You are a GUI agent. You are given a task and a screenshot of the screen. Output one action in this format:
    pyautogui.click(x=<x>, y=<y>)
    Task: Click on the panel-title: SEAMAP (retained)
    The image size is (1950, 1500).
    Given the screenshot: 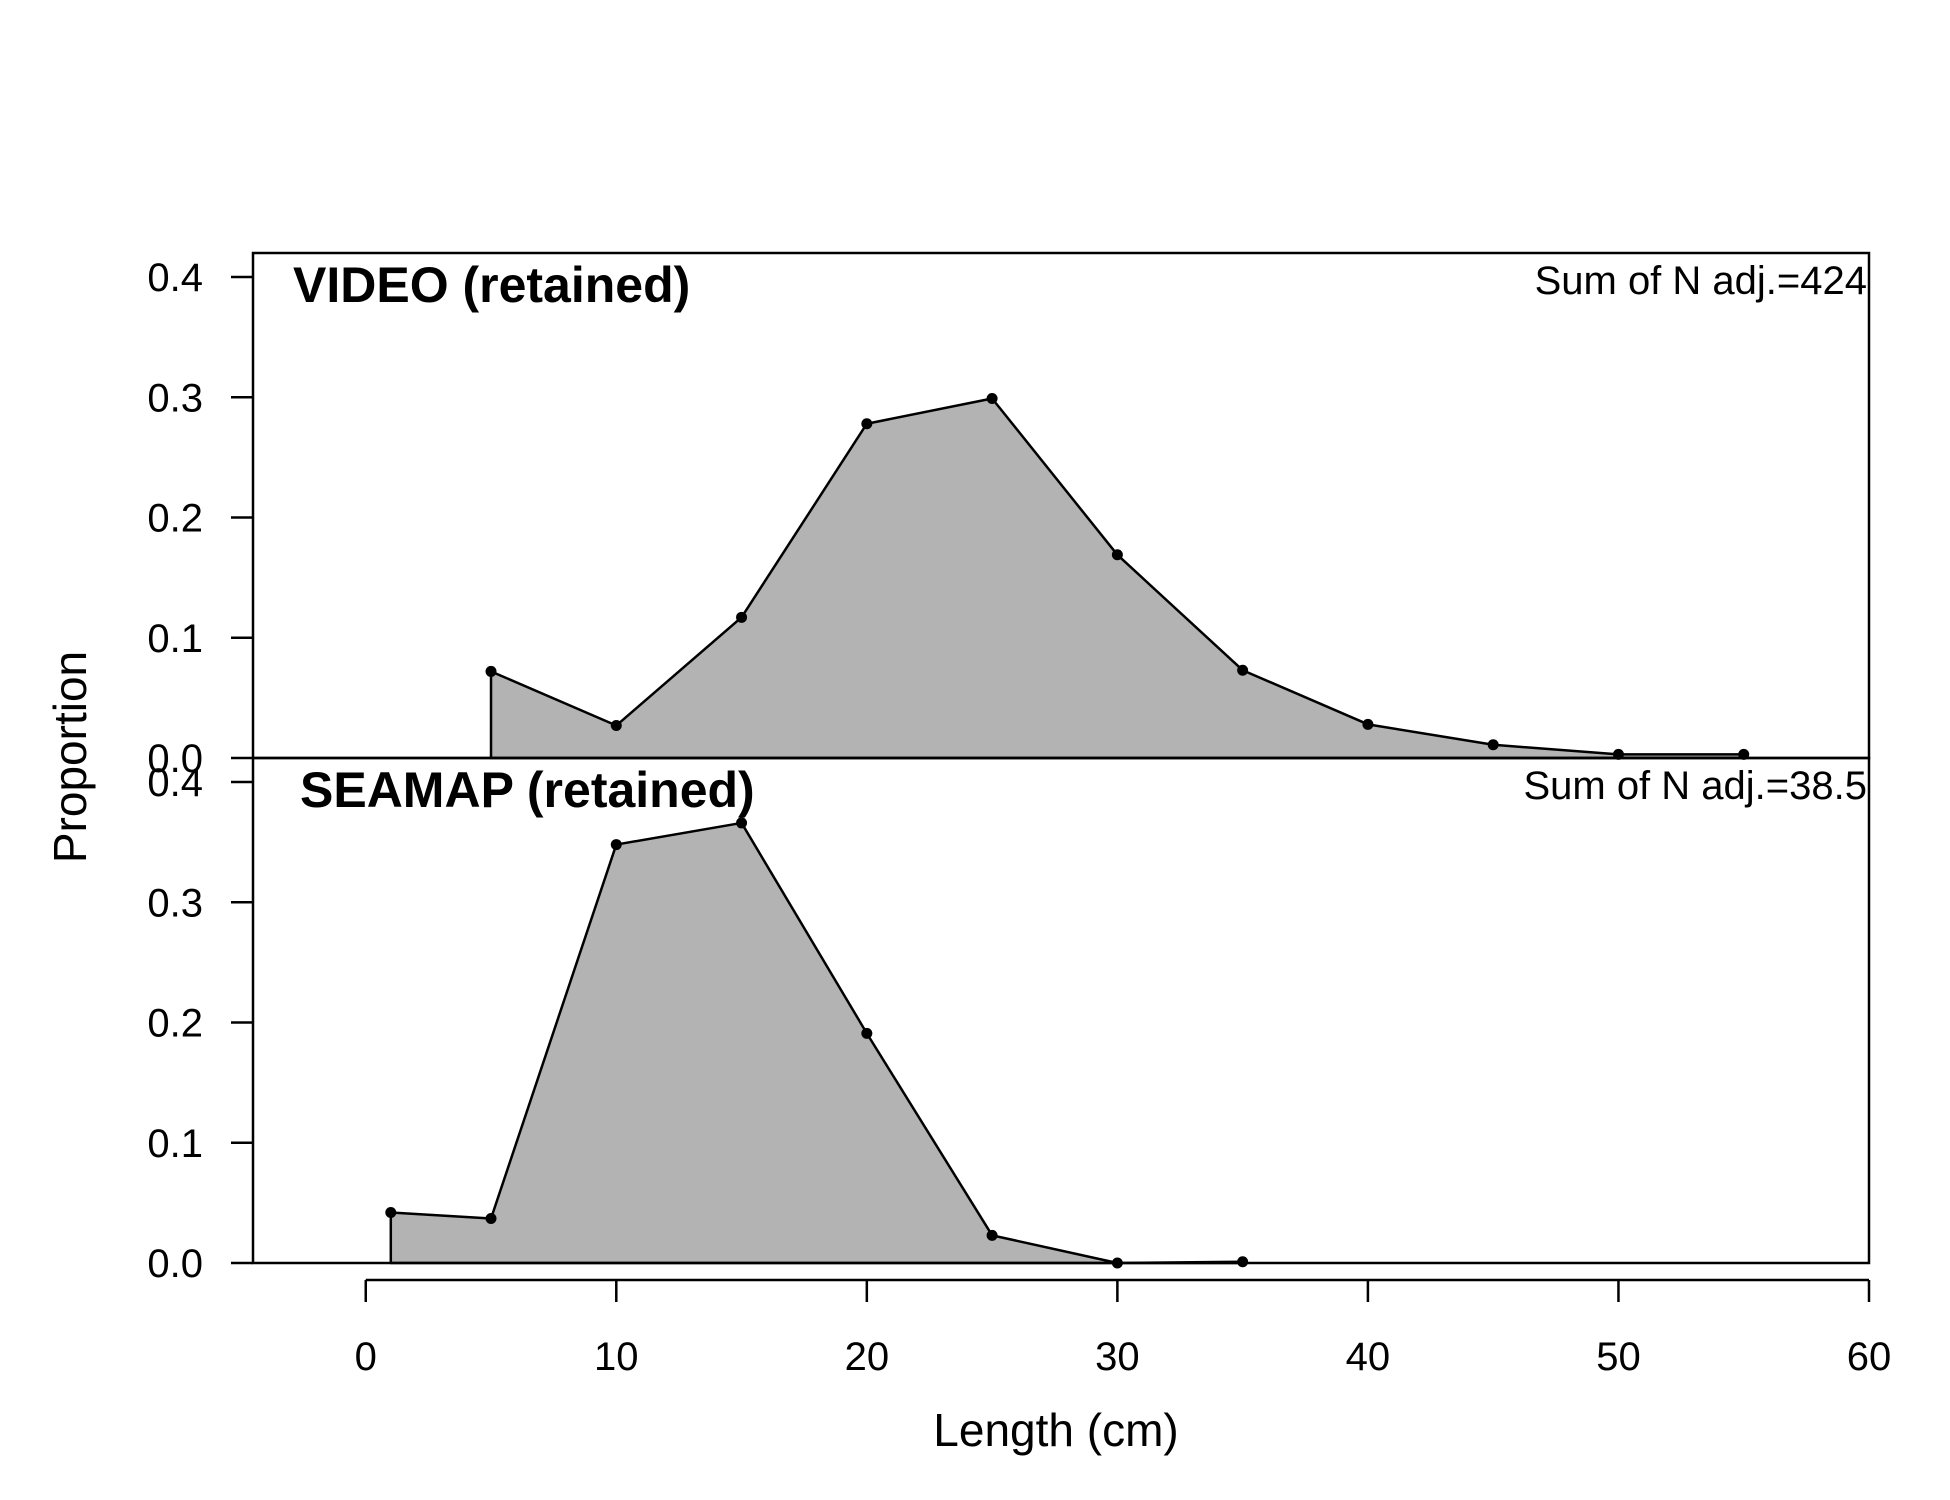 What is the action you would take?
    pyautogui.click(x=527, y=790)
    